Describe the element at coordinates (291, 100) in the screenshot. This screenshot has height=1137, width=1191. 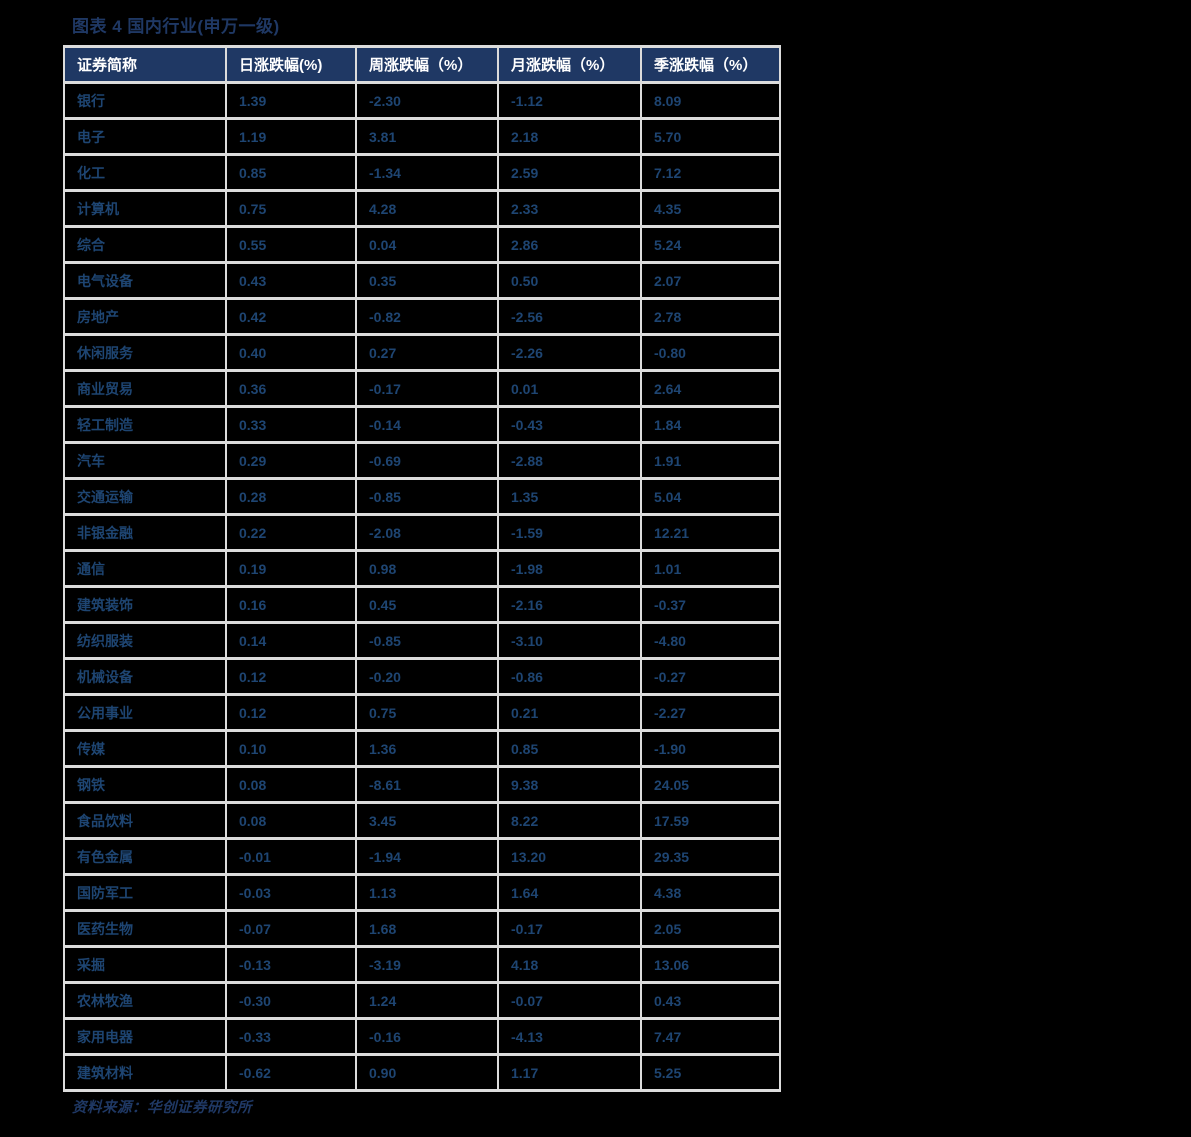
I see `change-value-cell: 1.39` at that location.